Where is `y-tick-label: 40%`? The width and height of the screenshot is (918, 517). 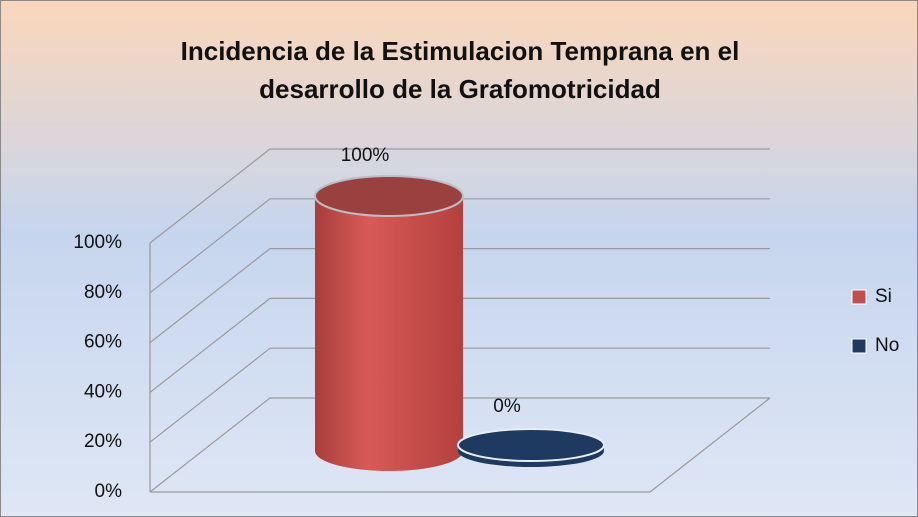
y-tick-label: 40% is located at coordinates (103, 391).